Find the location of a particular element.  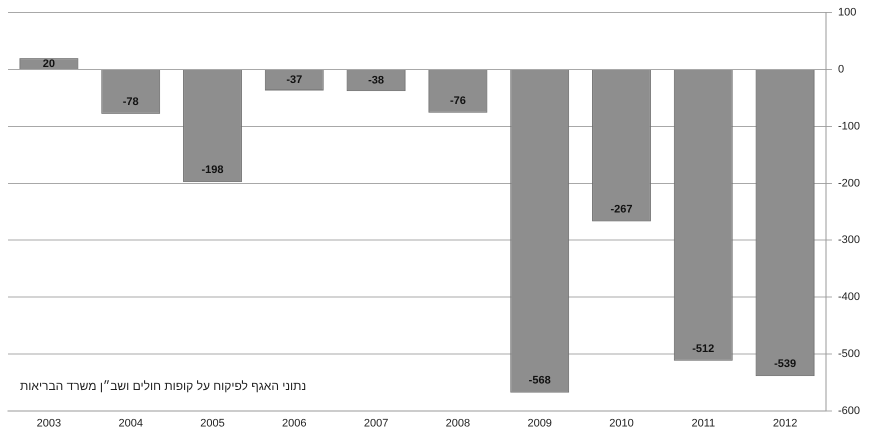

data-label: -38 is located at coordinates (376, 80).